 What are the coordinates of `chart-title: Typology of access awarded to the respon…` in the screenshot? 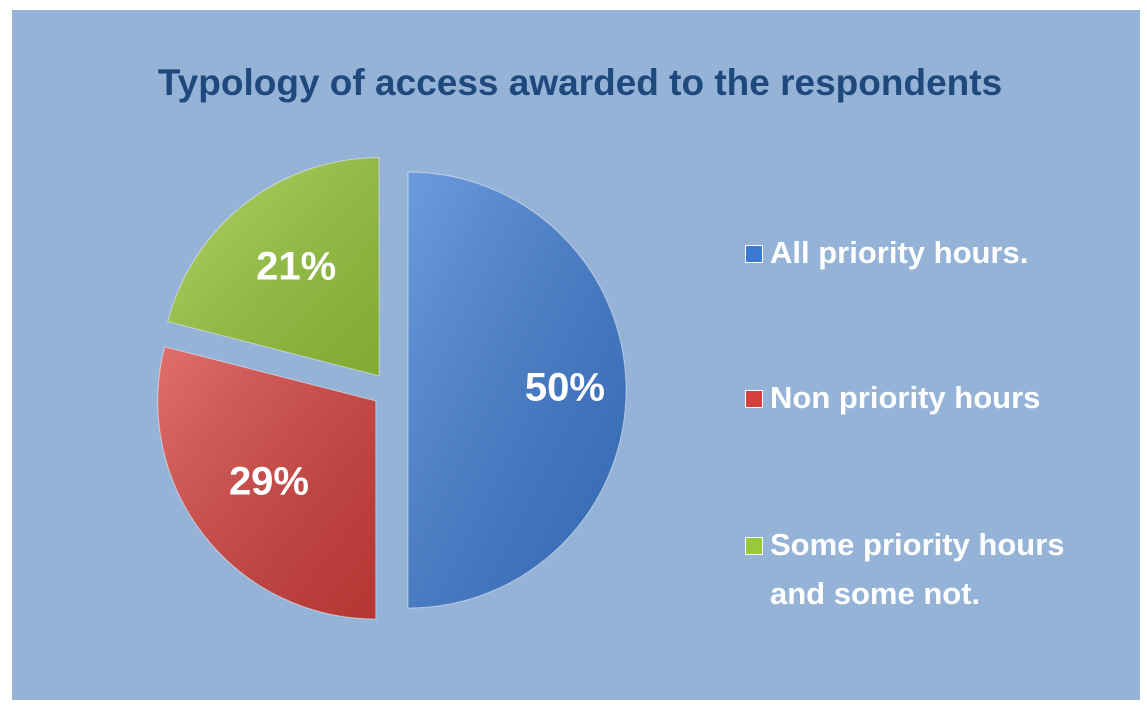 It's located at (580, 82).